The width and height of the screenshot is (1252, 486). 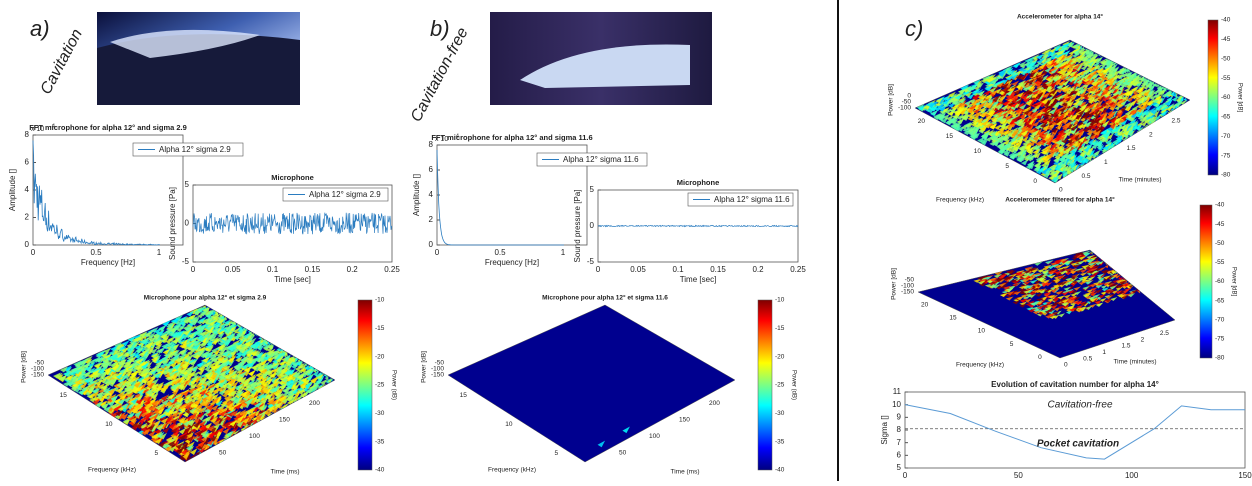 I want to click on colorbar-tick-label: -40, so click(x=780, y=470).